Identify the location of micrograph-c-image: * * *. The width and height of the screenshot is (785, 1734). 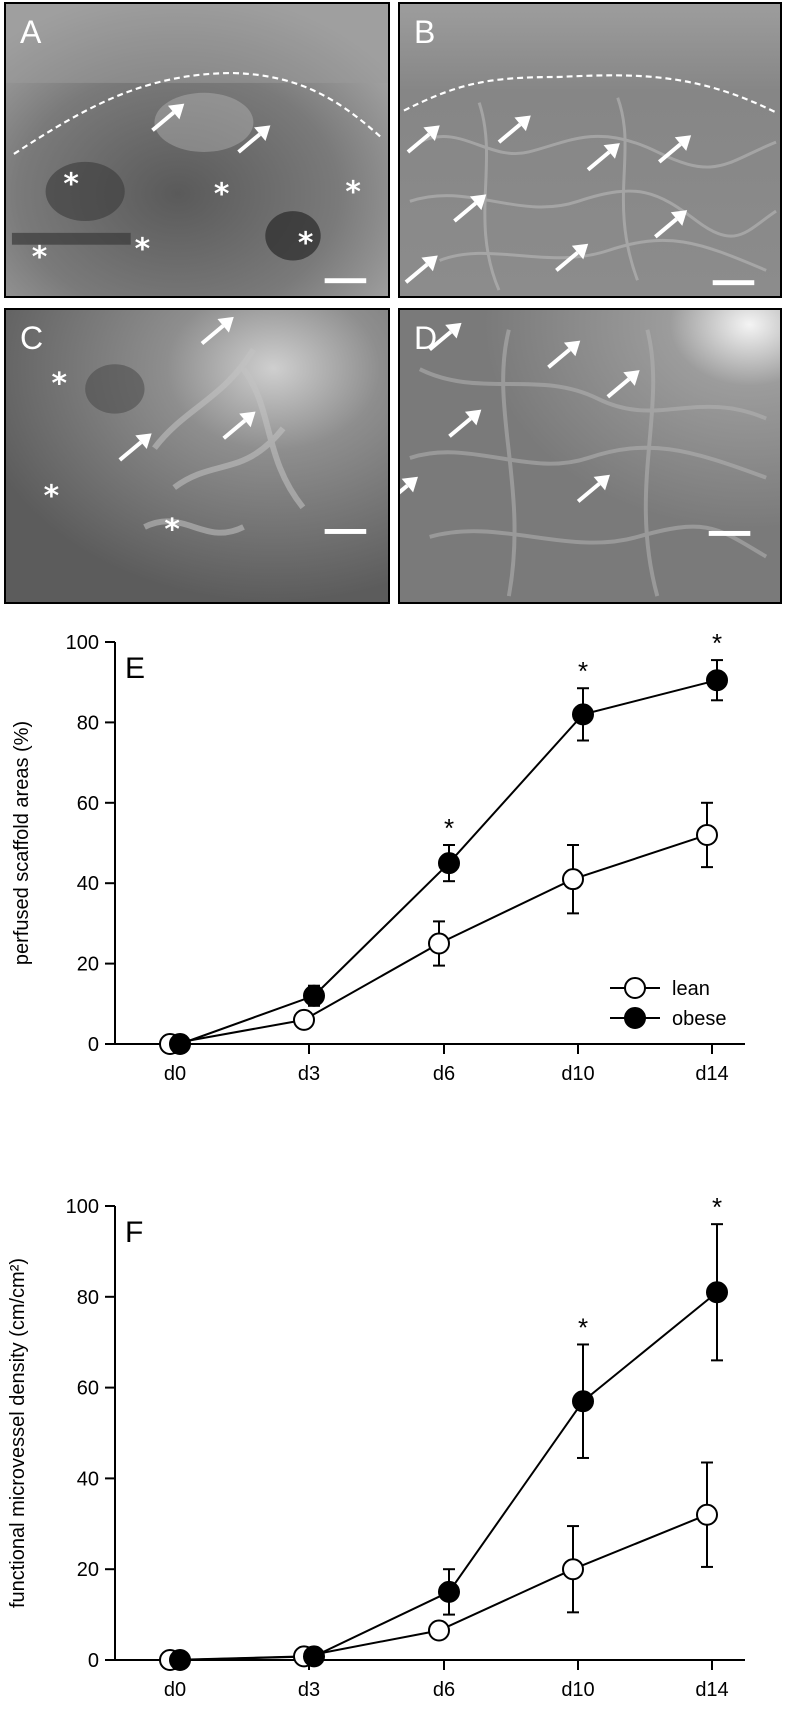
(197, 456).